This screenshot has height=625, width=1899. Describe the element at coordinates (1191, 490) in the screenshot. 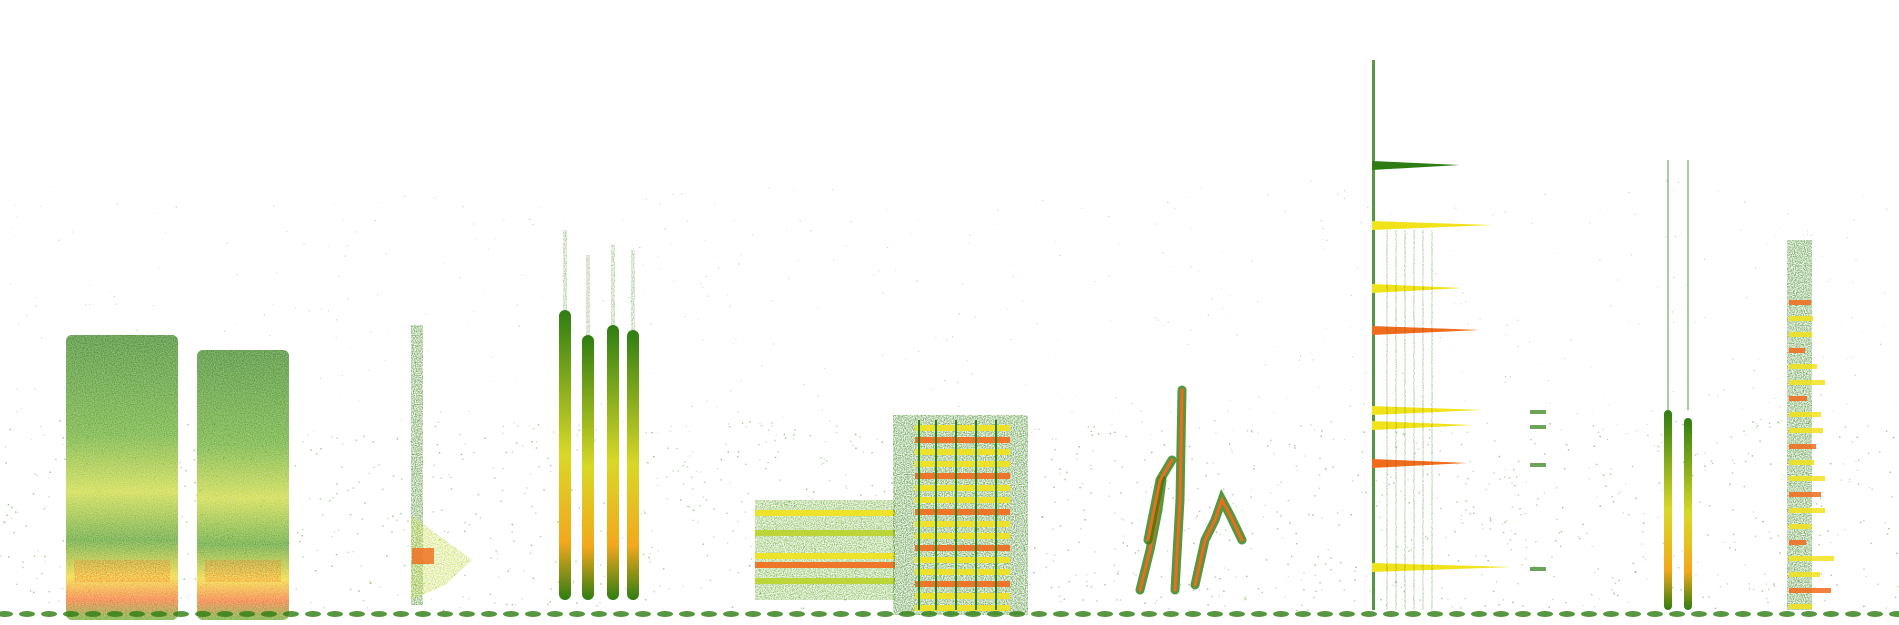

I see `frequency-sweeps` at that location.